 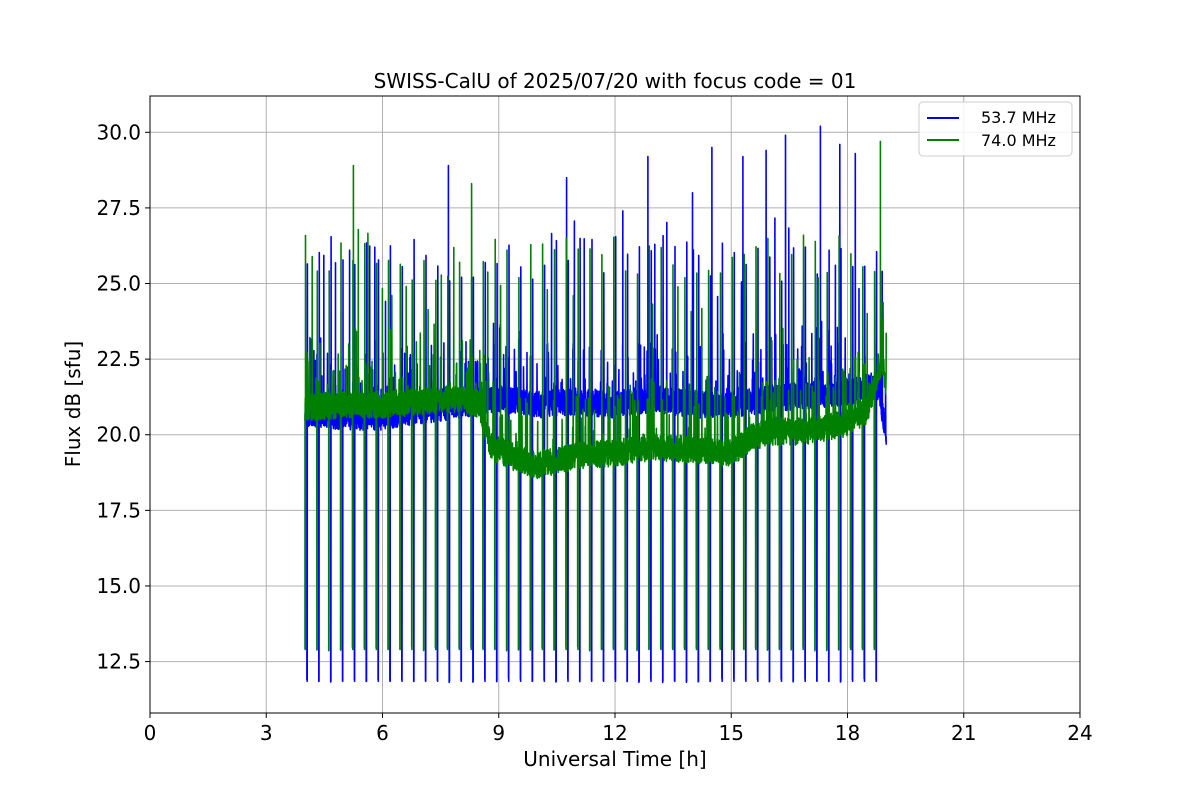 What do you see at coordinates (266, 733) in the screenshot?
I see `x-tick-label: 3` at bounding box center [266, 733].